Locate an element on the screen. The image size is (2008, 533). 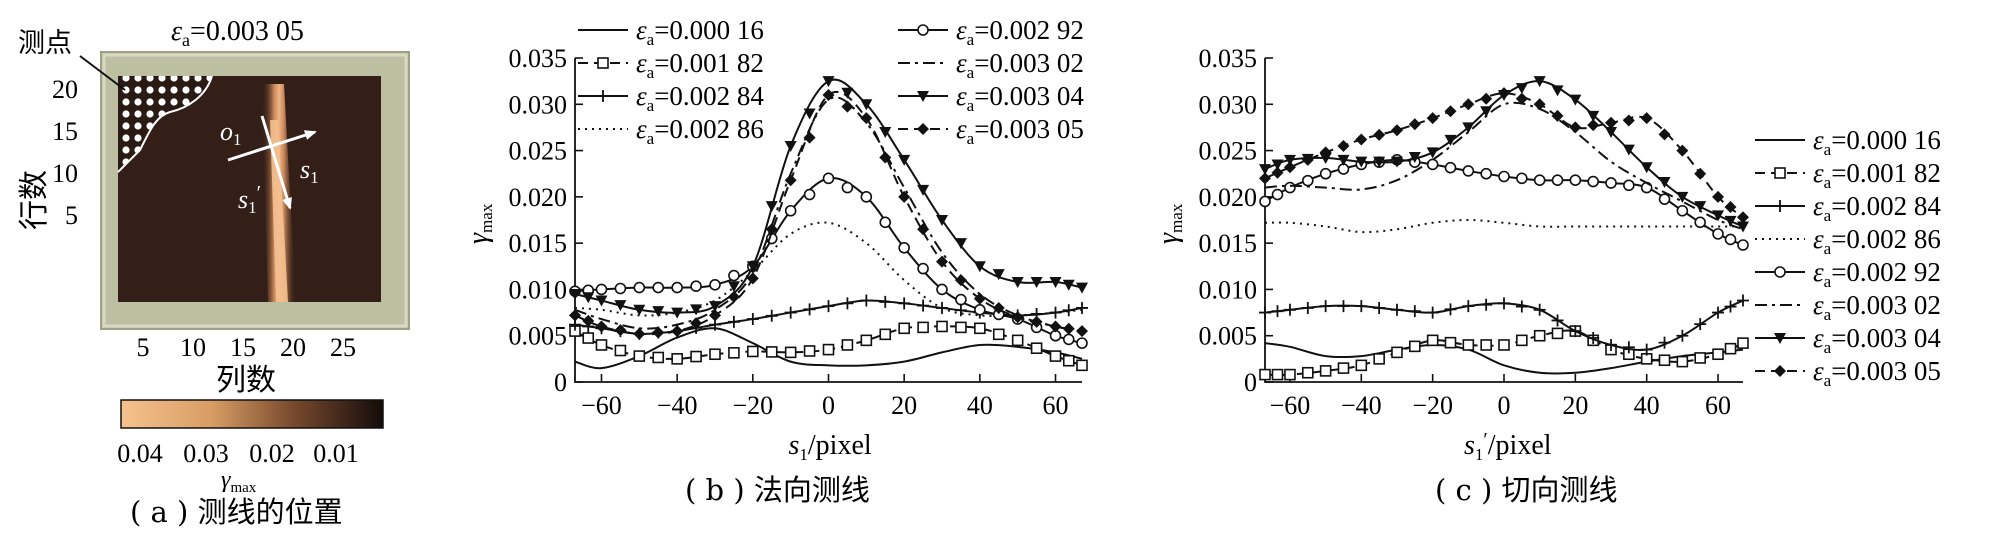
y-tick-label: 0.030 is located at coordinates (1228, 104).